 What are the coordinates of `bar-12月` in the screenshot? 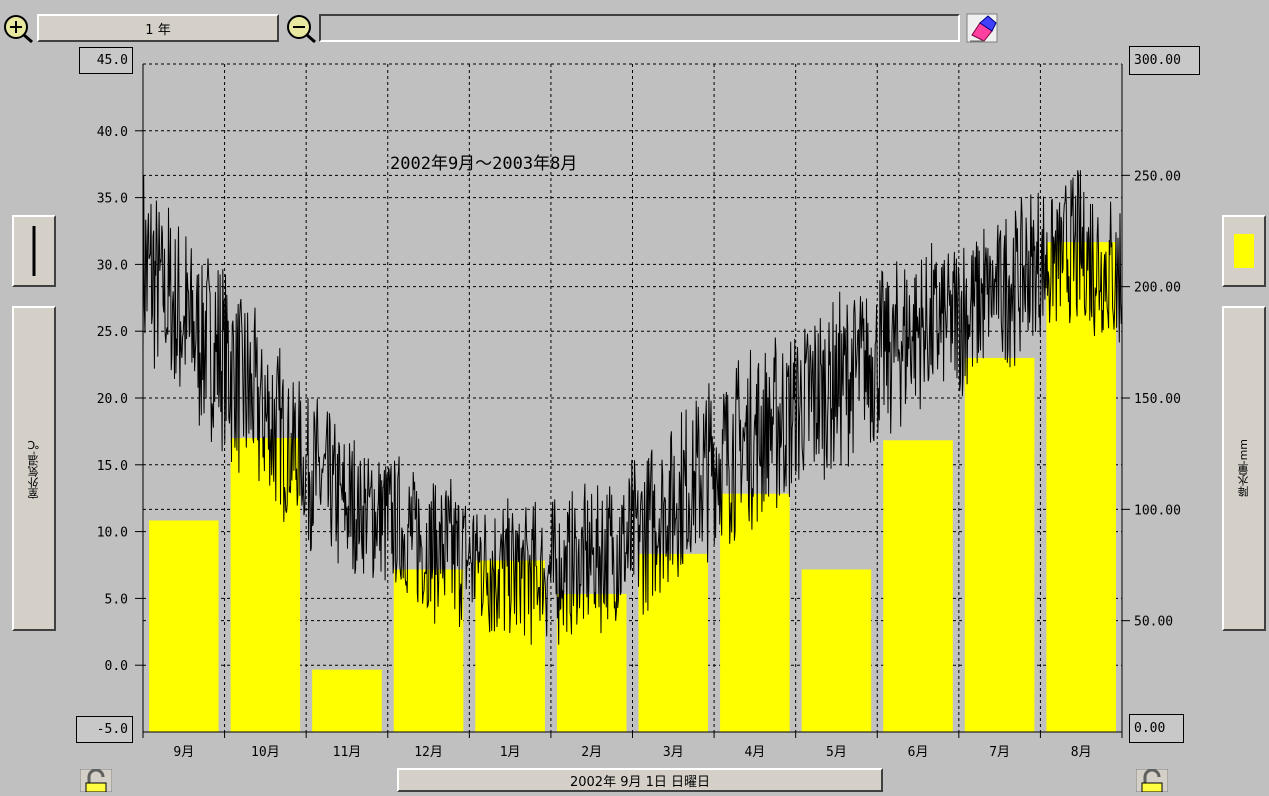 It's located at (428, 650).